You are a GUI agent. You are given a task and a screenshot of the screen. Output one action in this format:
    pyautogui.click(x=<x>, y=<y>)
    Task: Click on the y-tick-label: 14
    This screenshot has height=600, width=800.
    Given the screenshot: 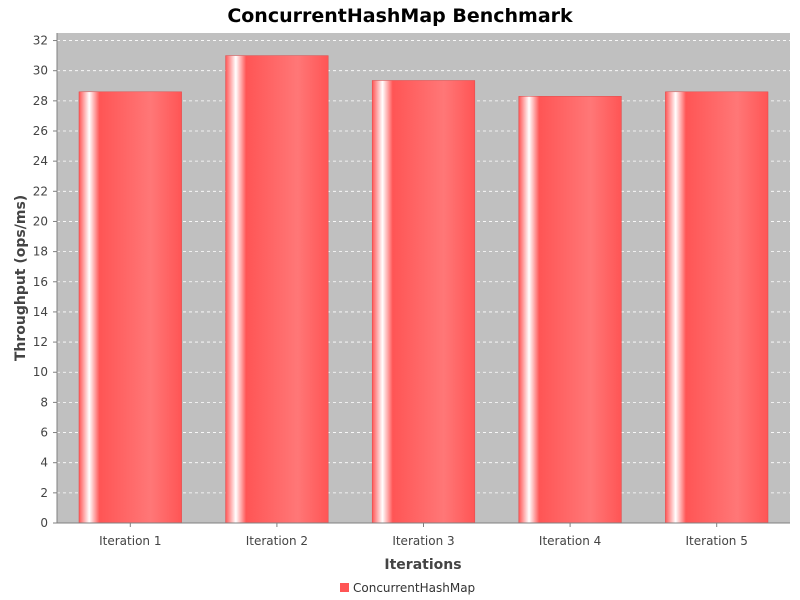 What is the action you would take?
    pyautogui.click(x=40, y=312)
    